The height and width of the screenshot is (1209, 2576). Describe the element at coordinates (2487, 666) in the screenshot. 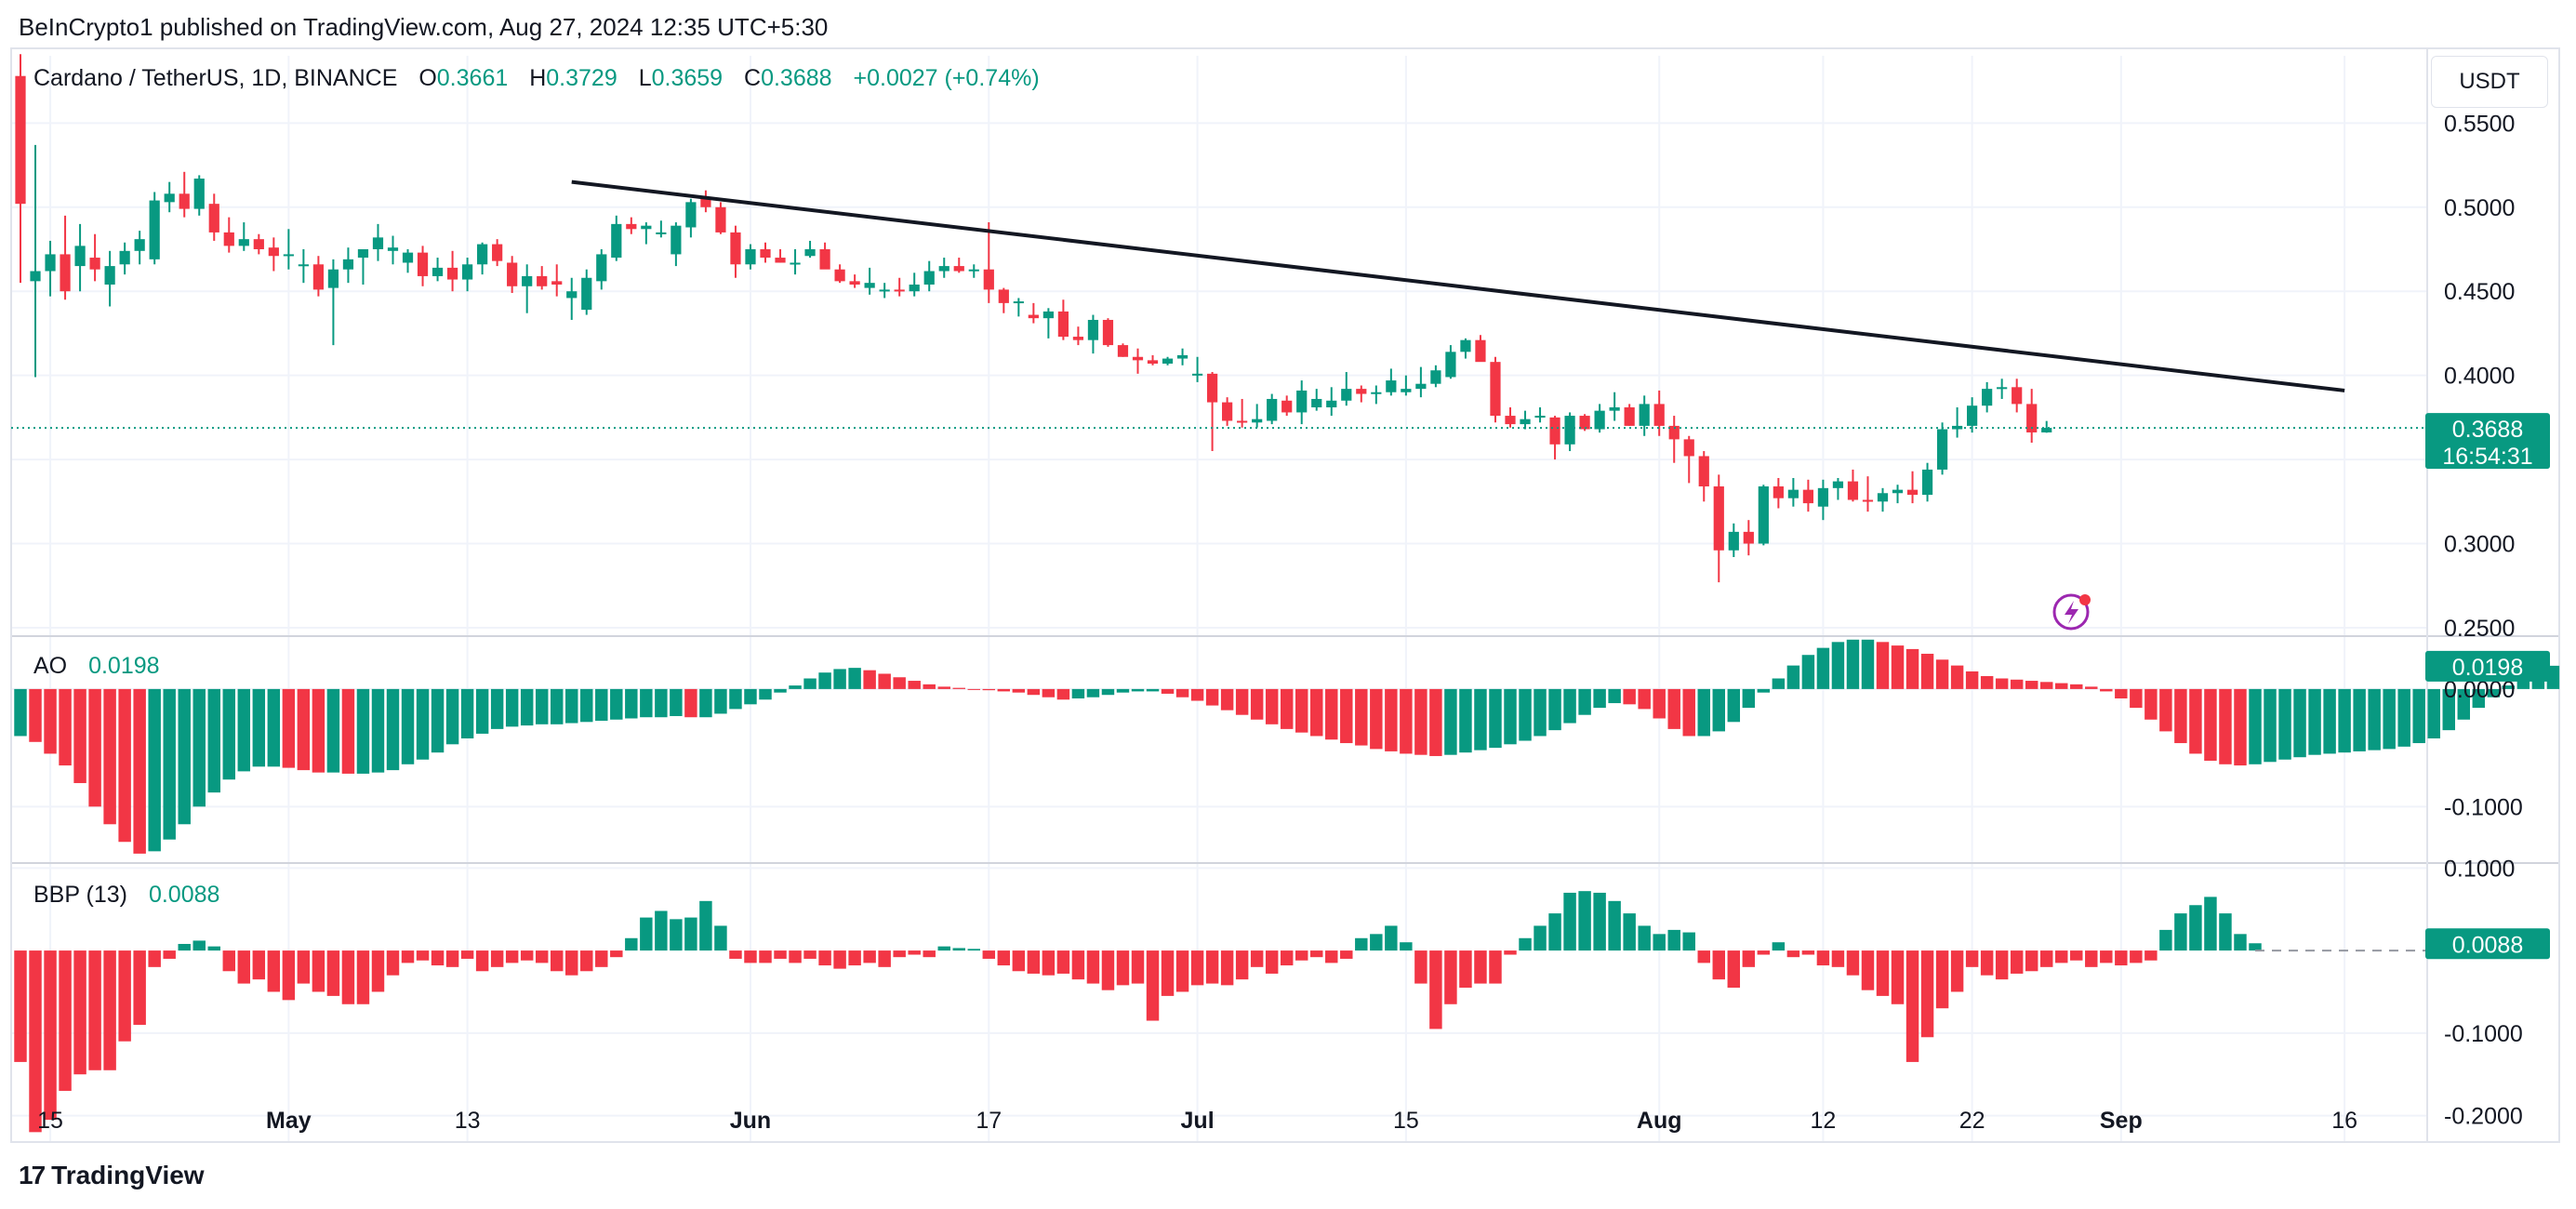

I see `ao-badge: 0.0198` at that location.